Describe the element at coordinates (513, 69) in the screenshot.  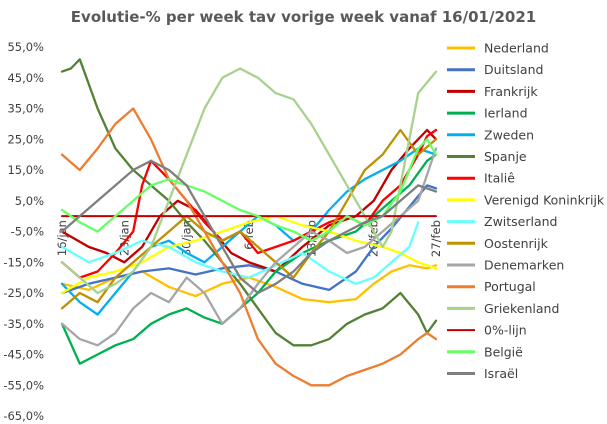
I see `legend-label: Duitsland` at that location.